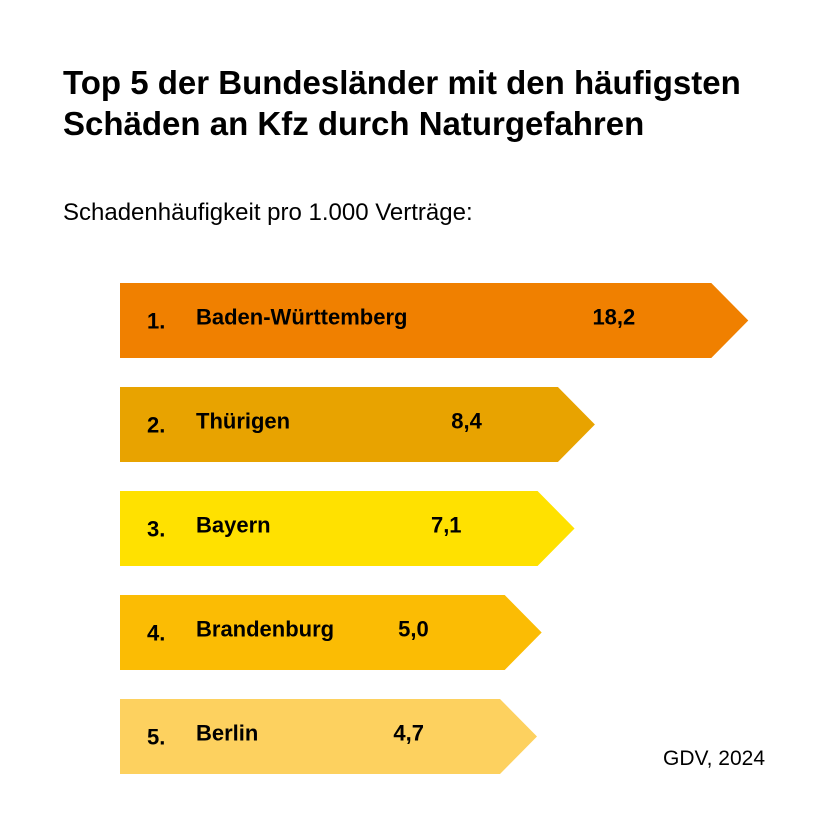 This screenshot has width=840, height=840. I want to click on category-label: Berlin, so click(227, 733).